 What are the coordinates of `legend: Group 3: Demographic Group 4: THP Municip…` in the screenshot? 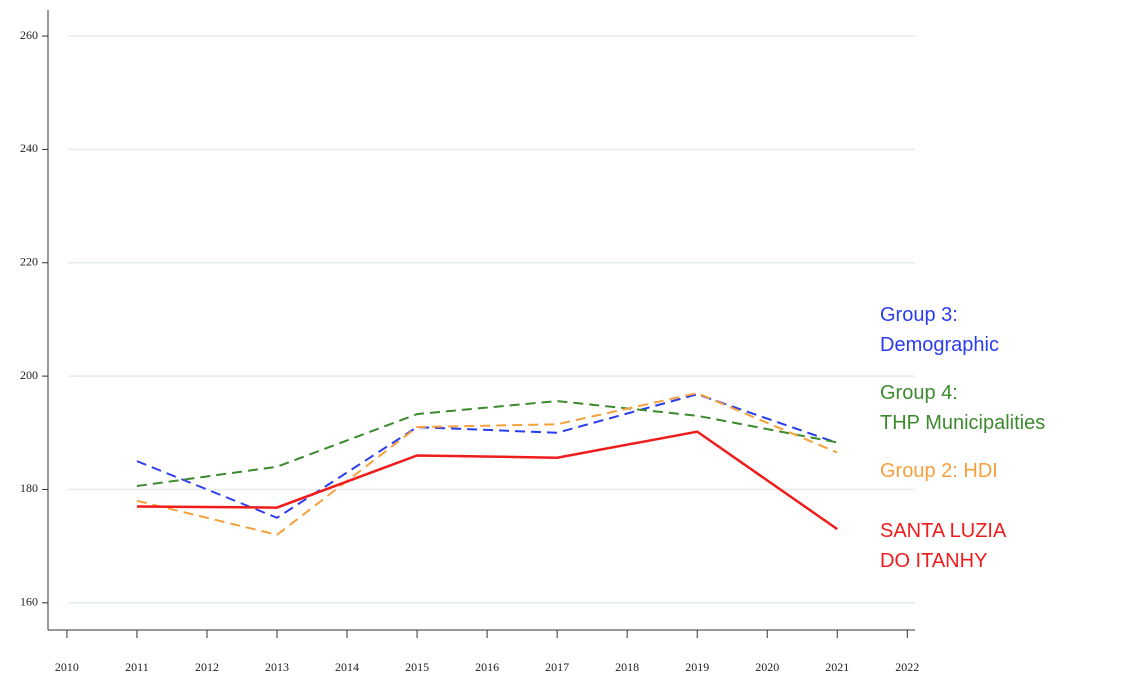 It's located at (963, 447).